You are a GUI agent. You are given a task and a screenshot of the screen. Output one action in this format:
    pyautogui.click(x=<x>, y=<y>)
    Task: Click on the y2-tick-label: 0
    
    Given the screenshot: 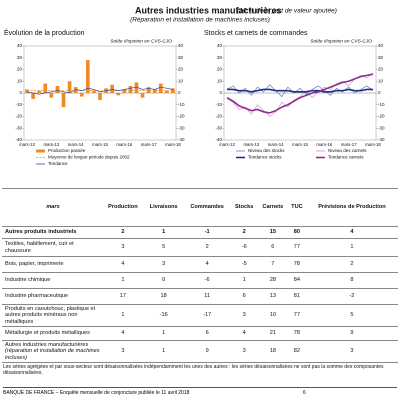 What is the action you would take?
    pyautogui.click(x=179, y=92)
    